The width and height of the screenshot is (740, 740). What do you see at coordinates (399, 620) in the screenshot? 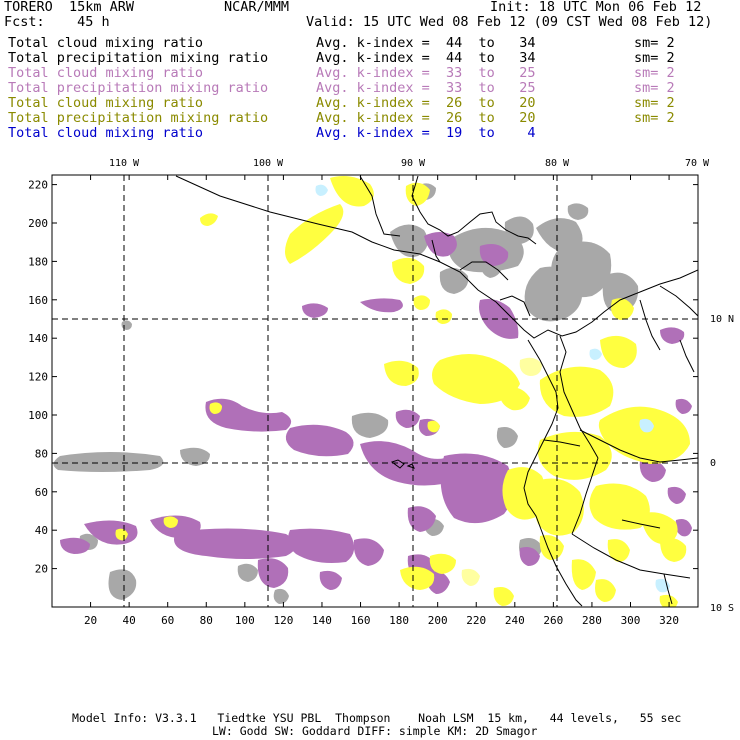
I see `x-tick-label: 180` at bounding box center [399, 620].